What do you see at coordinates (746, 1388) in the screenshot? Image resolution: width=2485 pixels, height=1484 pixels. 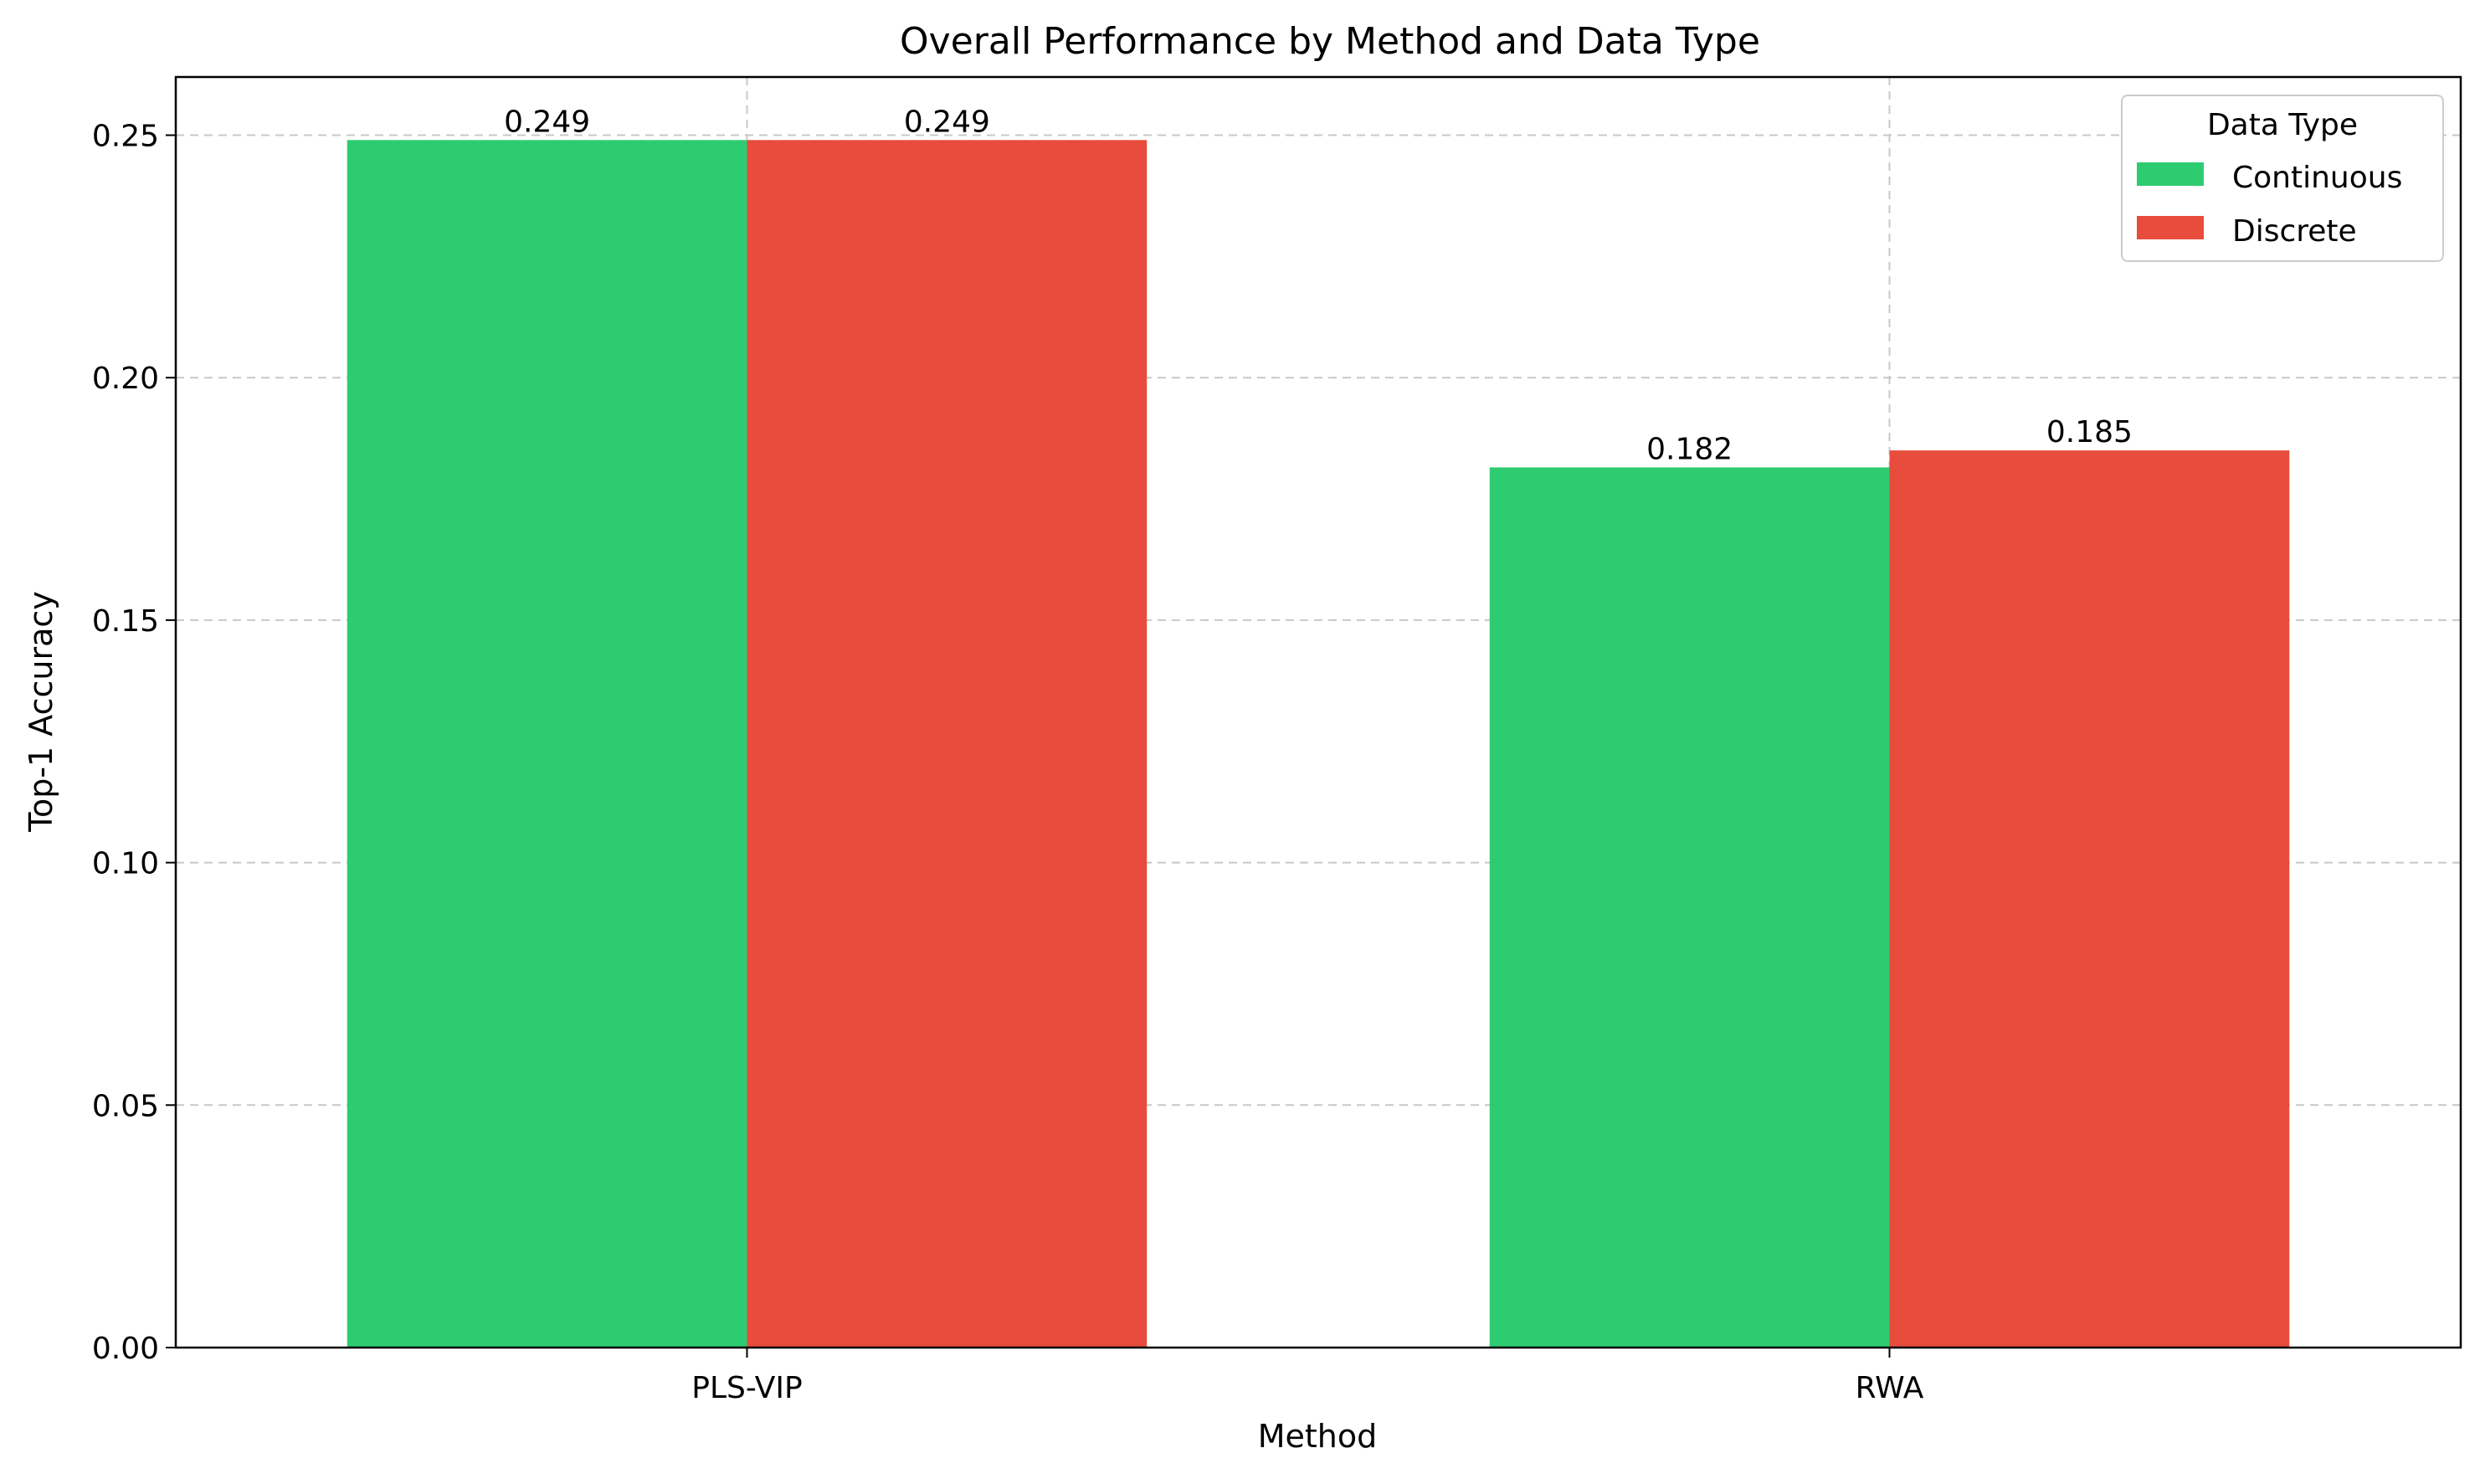 I see `x-tick-label: PLS-VIP` at bounding box center [746, 1388].